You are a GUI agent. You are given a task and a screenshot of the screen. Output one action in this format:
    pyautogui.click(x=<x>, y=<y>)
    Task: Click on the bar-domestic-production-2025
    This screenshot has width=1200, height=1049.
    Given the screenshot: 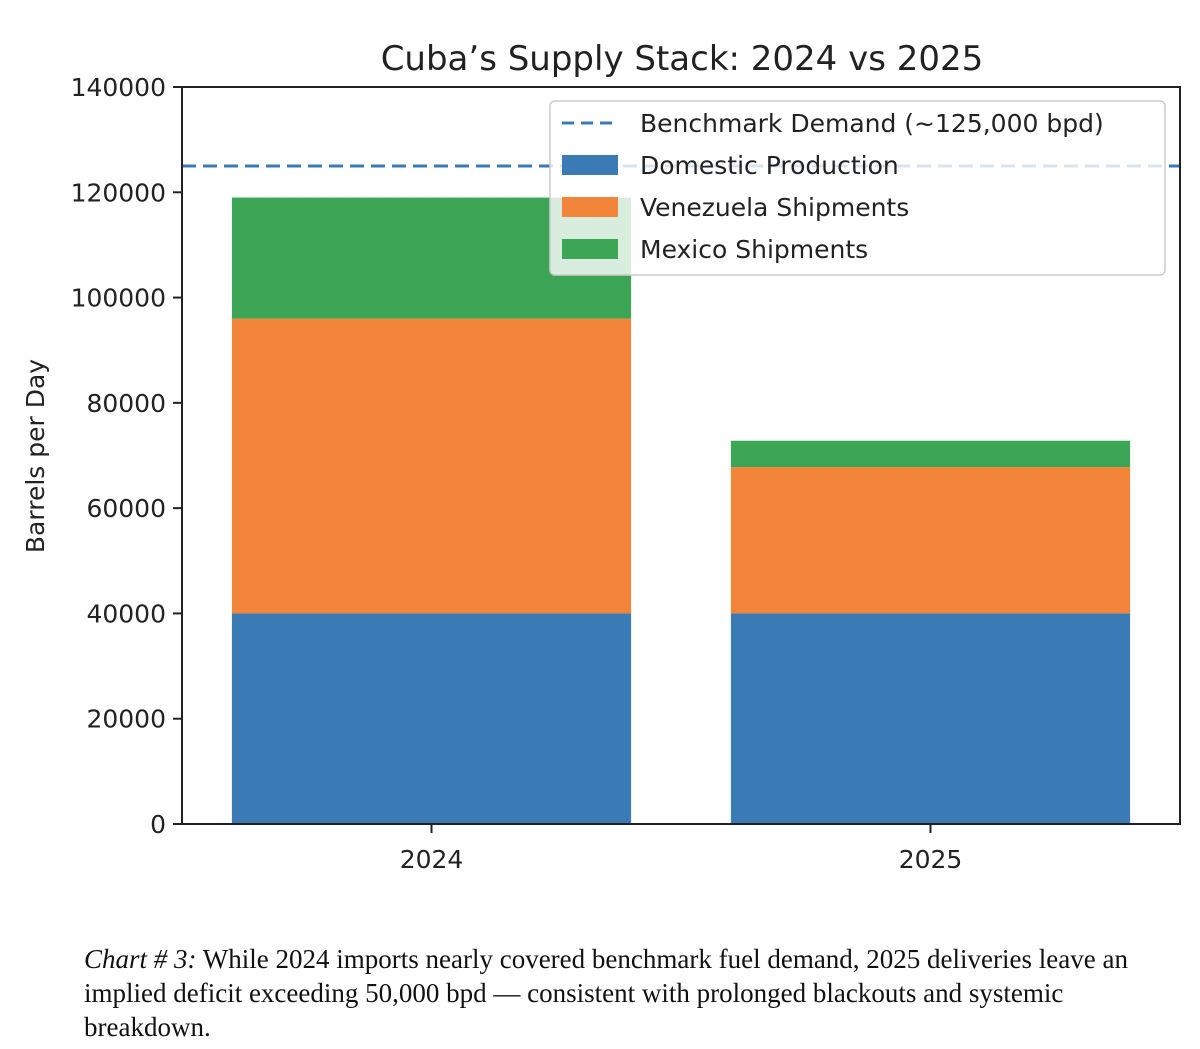 What is the action you would take?
    pyautogui.click(x=930, y=718)
    